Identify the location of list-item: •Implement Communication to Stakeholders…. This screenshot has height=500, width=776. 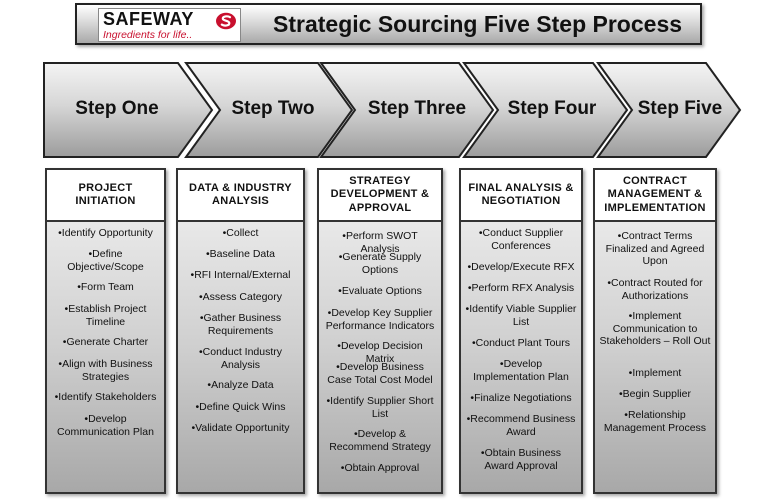
(655, 328).